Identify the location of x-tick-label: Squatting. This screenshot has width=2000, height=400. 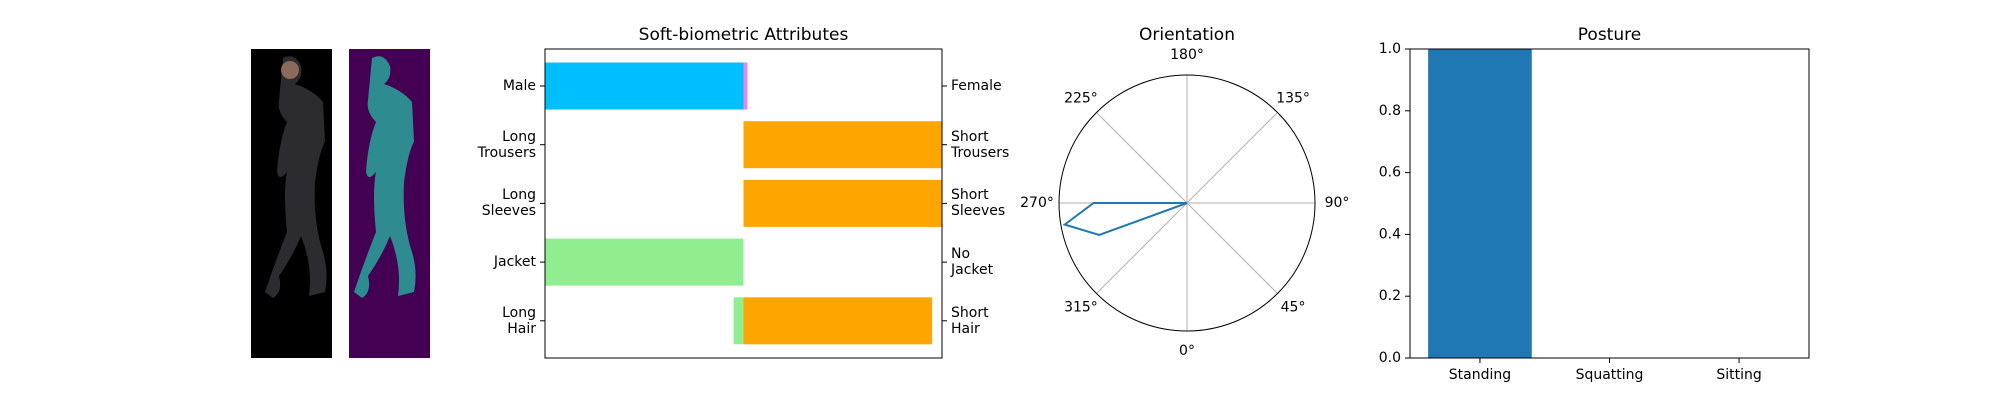
(1610, 375).